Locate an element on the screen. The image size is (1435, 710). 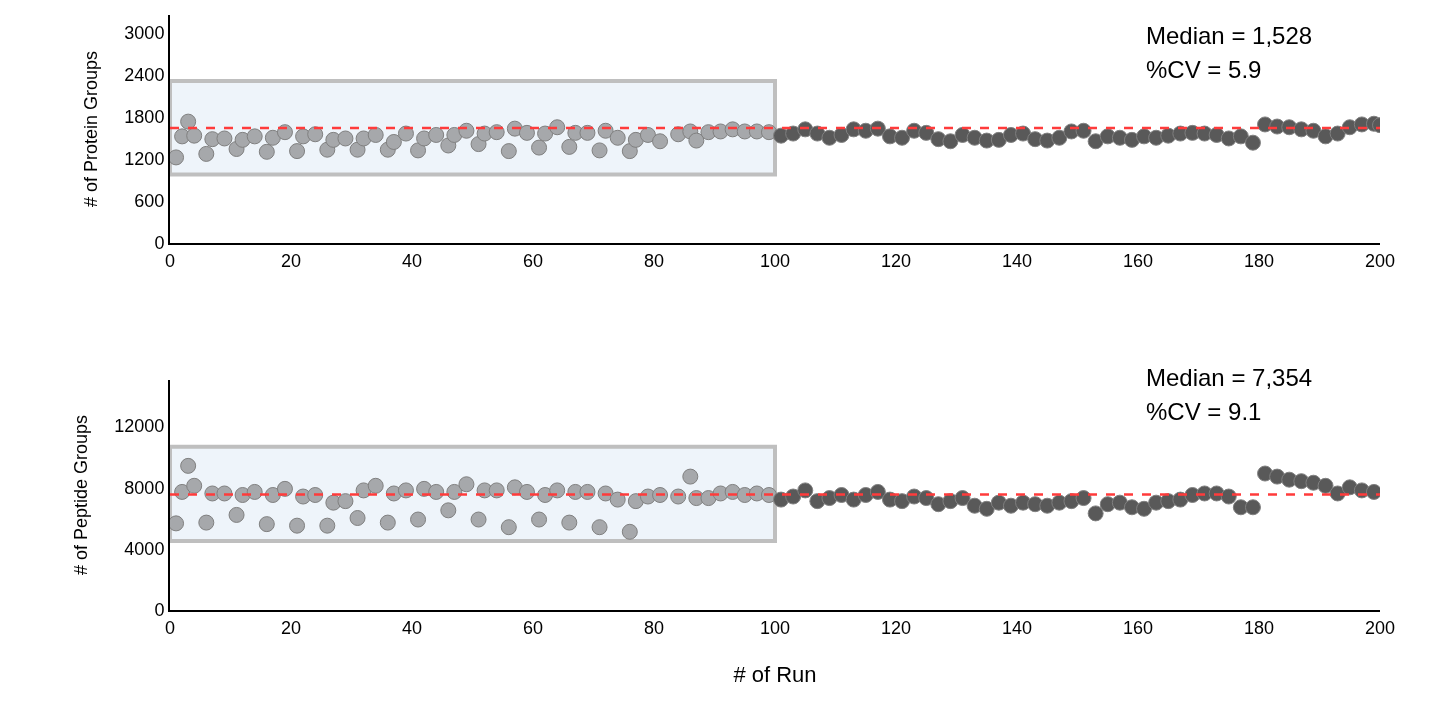
x-axis-title: # of Run is located at coordinates (775, 674).